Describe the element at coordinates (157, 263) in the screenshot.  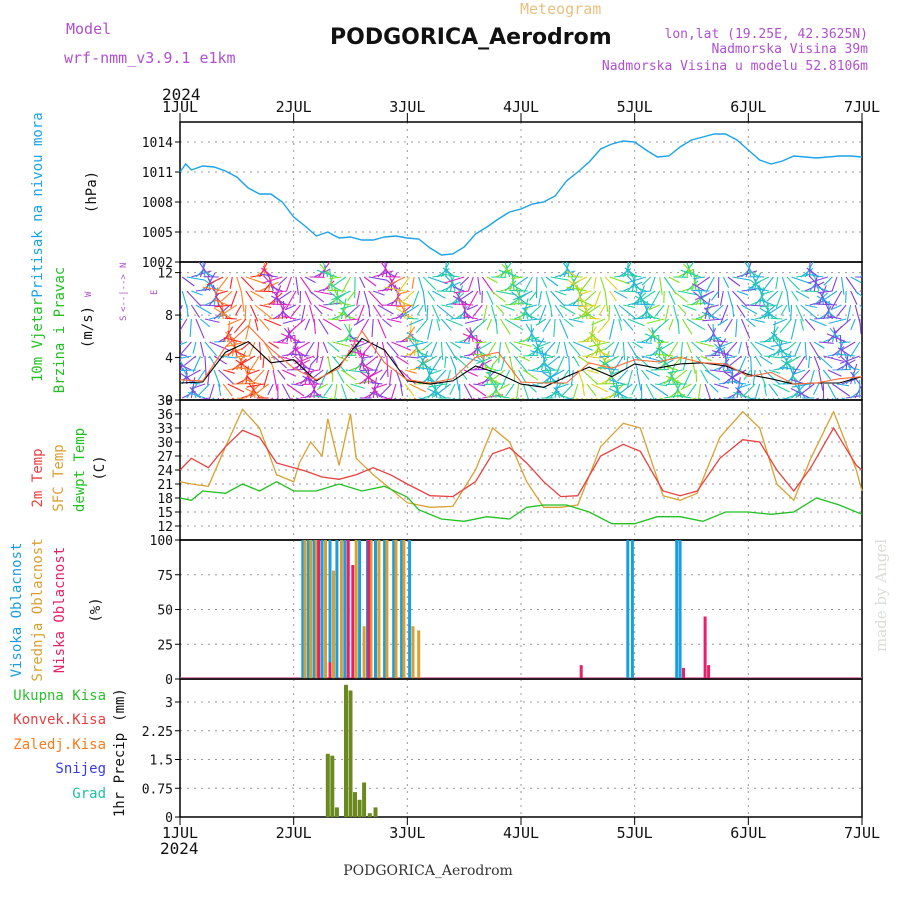
I see `y-tick-label: 1002` at that location.